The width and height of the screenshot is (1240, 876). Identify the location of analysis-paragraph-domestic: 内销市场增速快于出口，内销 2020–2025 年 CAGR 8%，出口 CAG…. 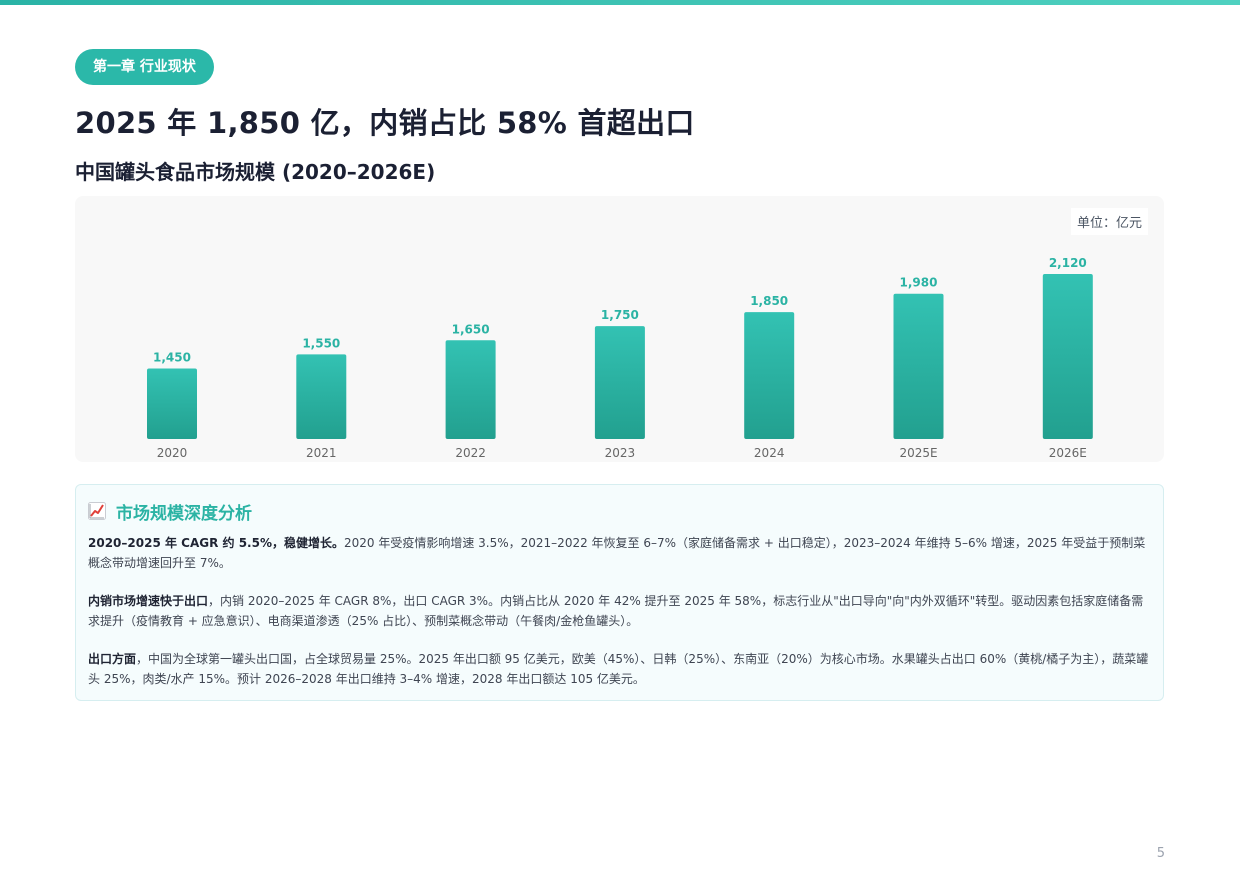
(619, 611).